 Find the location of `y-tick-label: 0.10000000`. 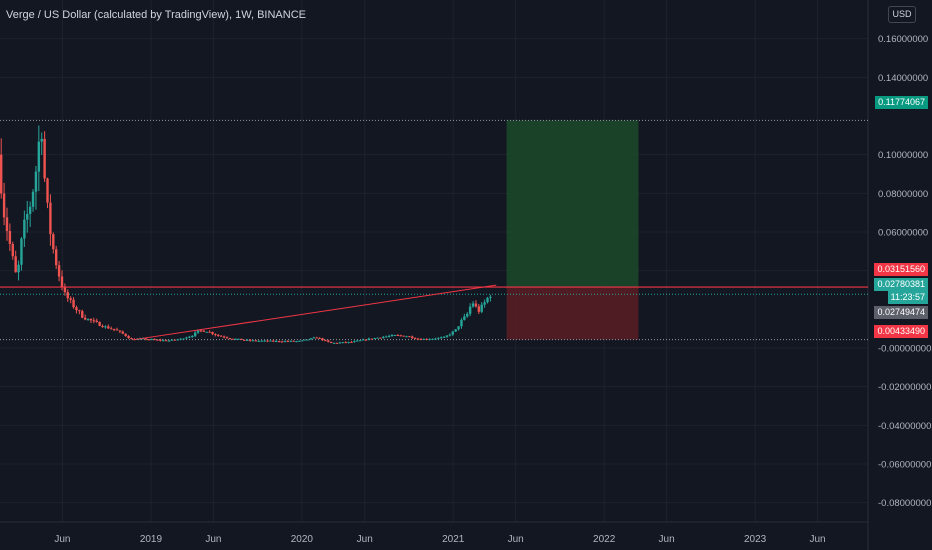

y-tick-label: 0.10000000 is located at coordinates (903, 155).